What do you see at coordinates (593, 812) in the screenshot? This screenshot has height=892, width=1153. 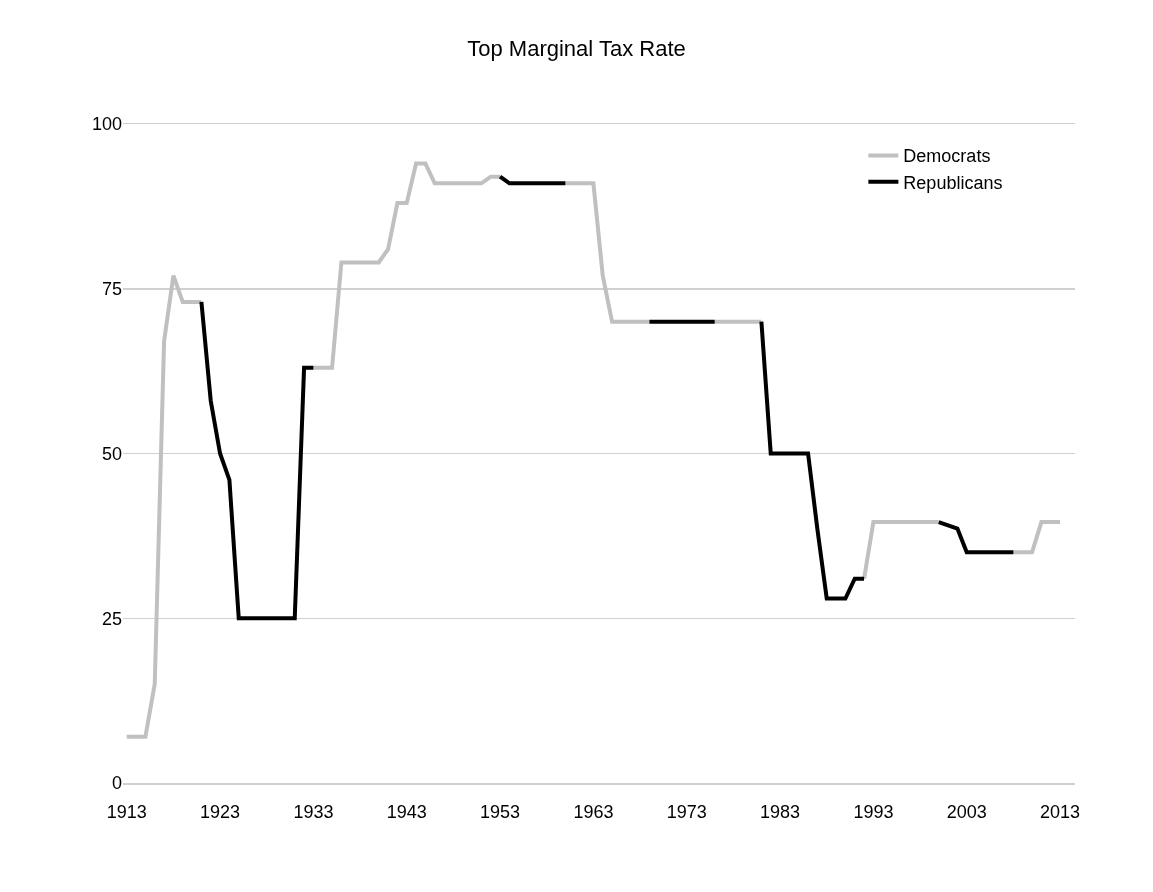 I see `x-tick-label: 1963` at bounding box center [593, 812].